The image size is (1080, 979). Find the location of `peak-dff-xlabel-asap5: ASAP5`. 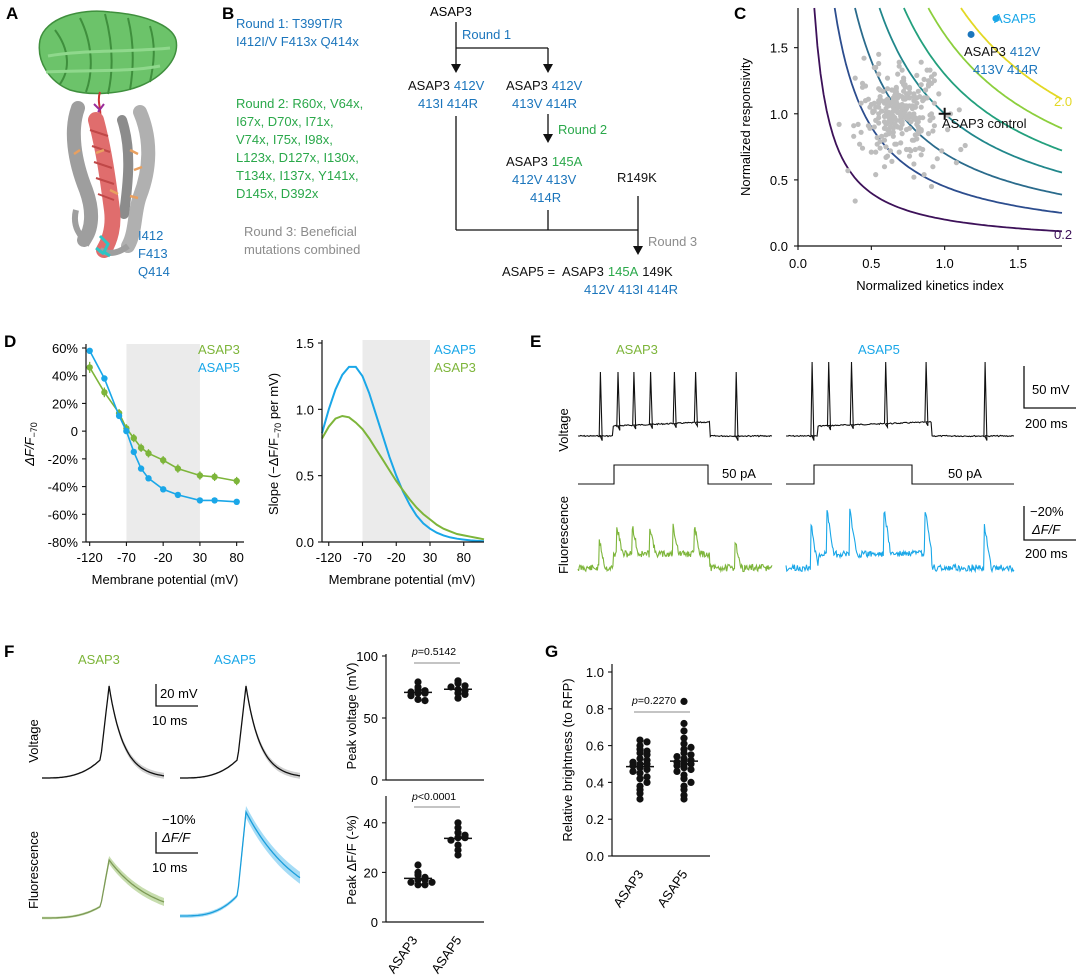

peak-dff-xlabel-asap5: ASAP5 is located at coordinates (446, 954).